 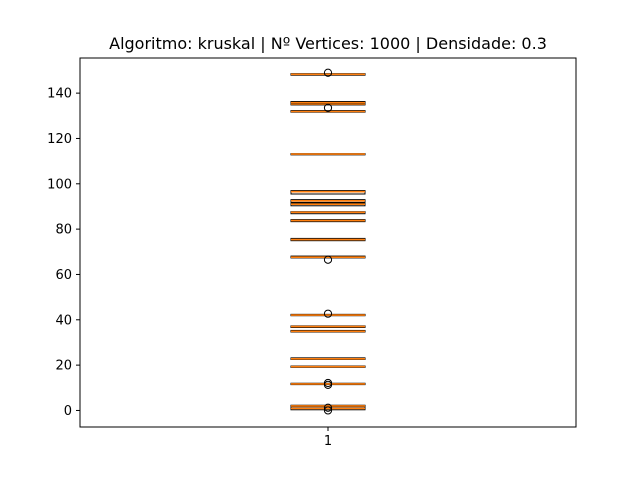 What do you see at coordinates (63, 275) in the screenshot?
I see `y-tick-label-3: 60` at bounding box center [63, 275].